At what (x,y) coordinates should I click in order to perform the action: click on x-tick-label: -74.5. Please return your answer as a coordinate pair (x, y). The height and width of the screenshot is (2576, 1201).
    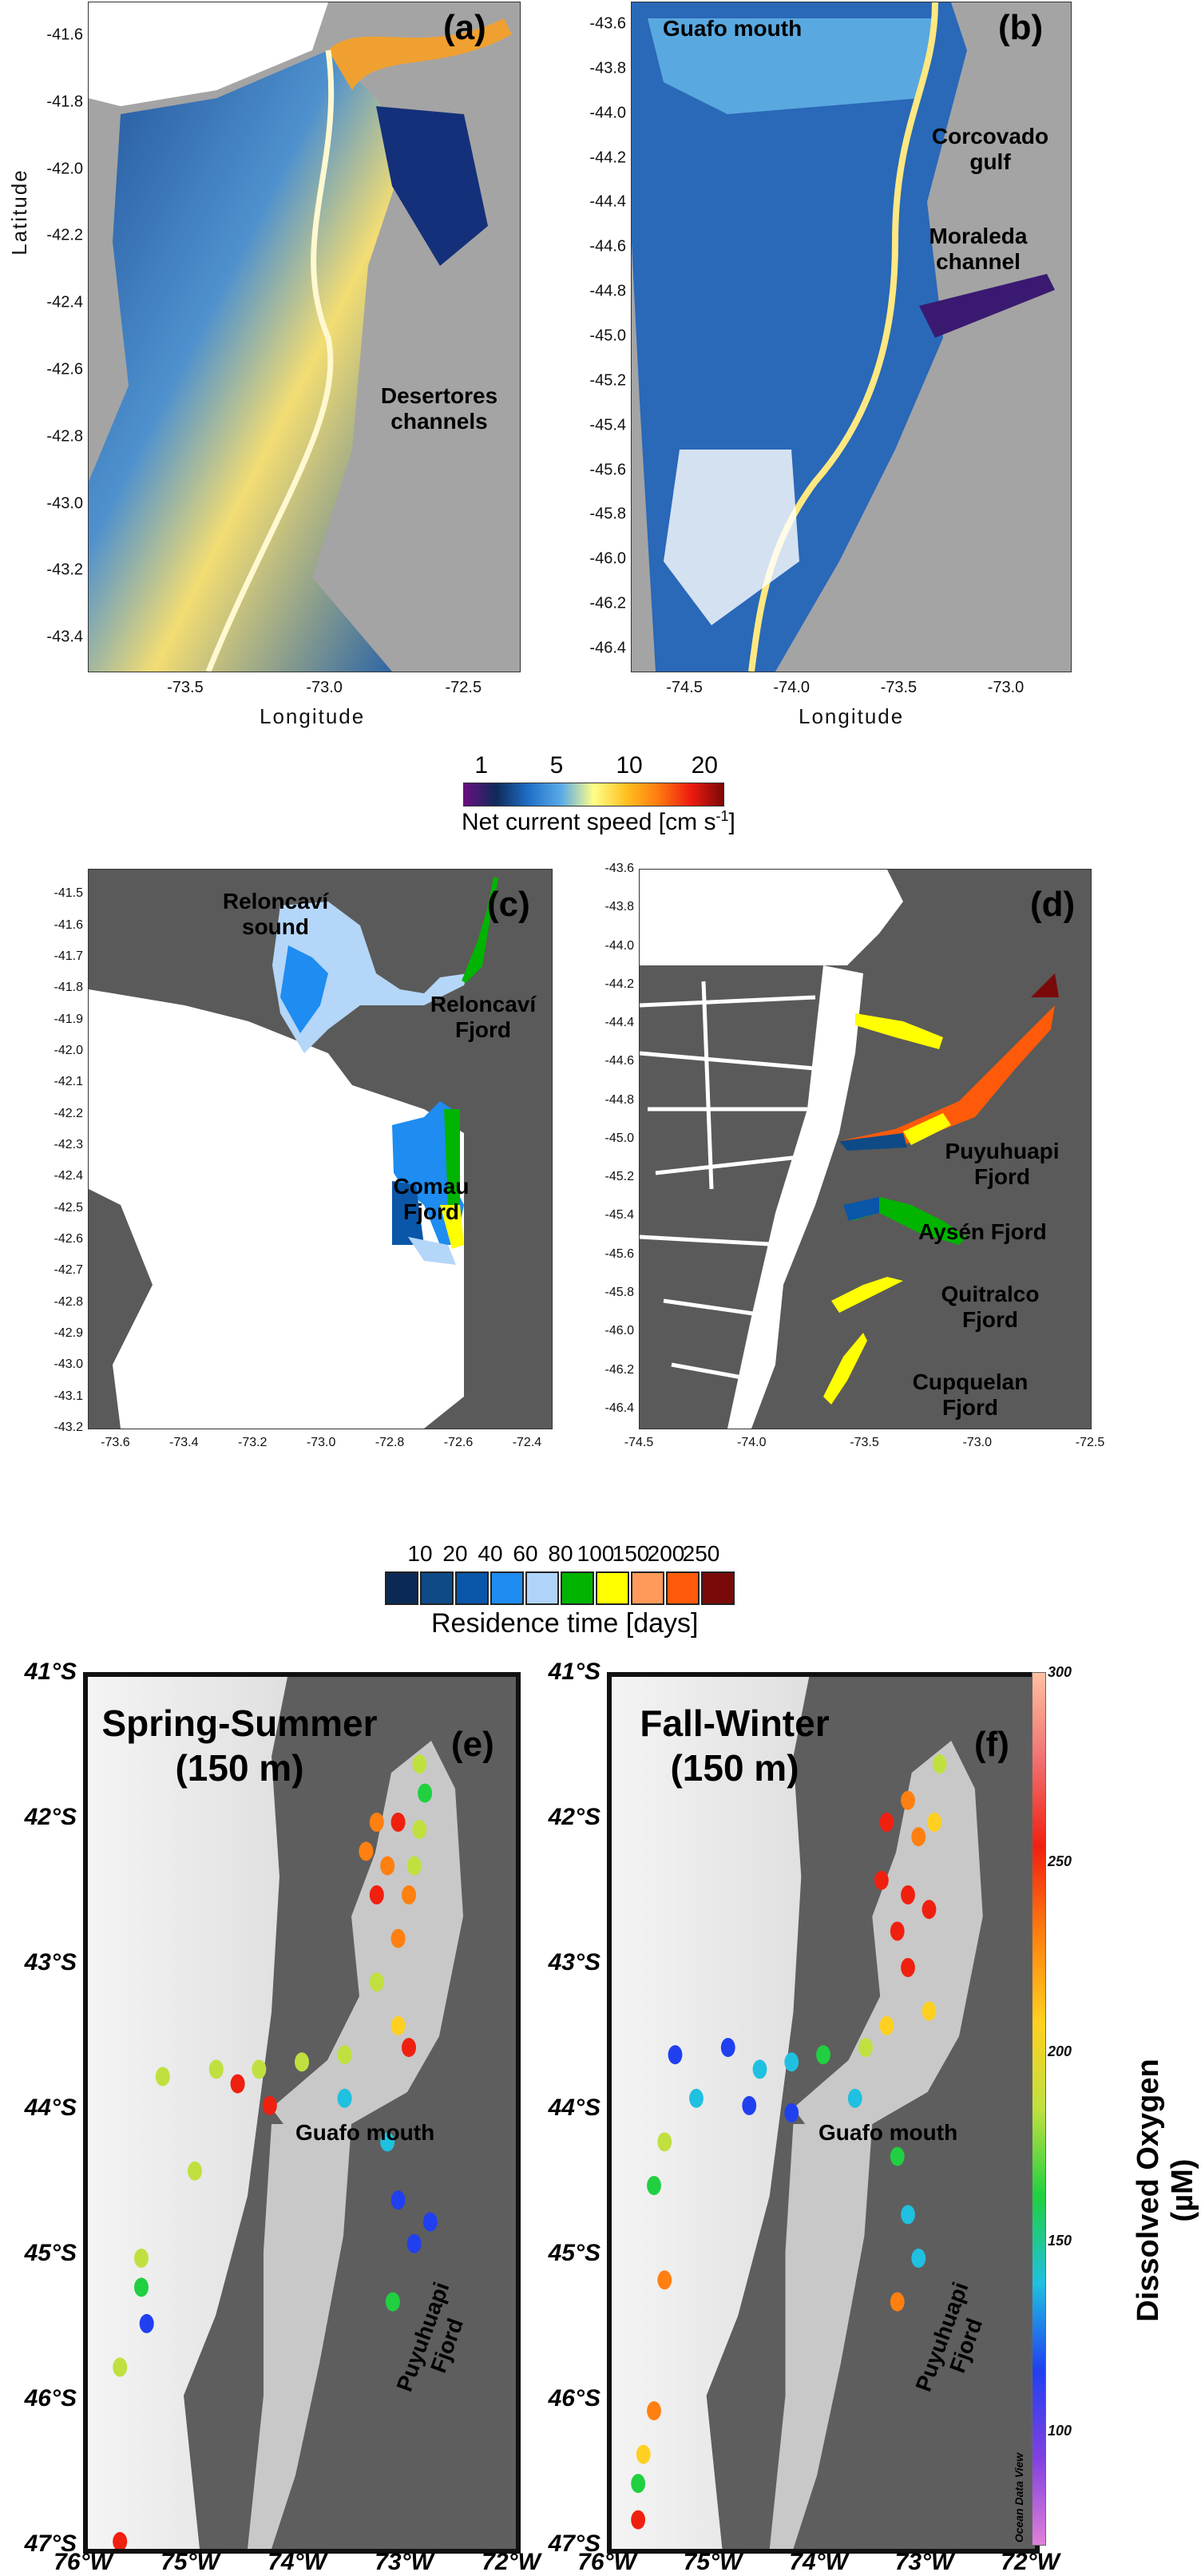
    Looking at the image, I should click on (684, 688).